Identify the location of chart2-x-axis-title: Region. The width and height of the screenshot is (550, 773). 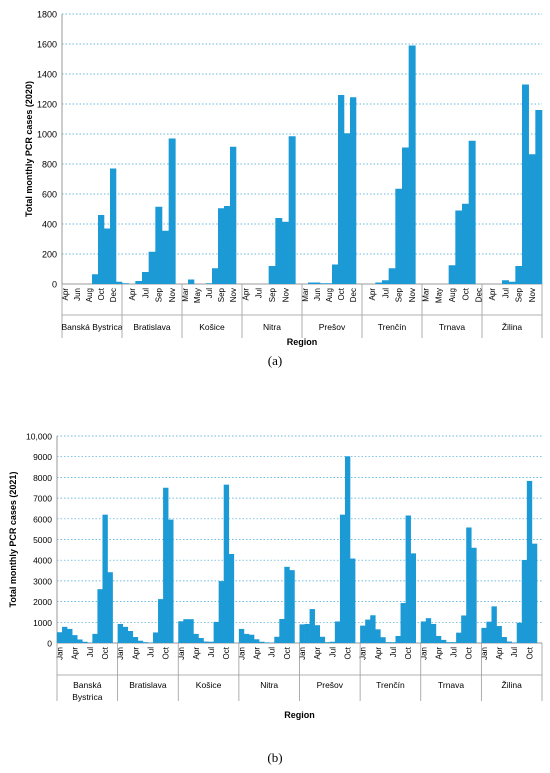
(299, 715).